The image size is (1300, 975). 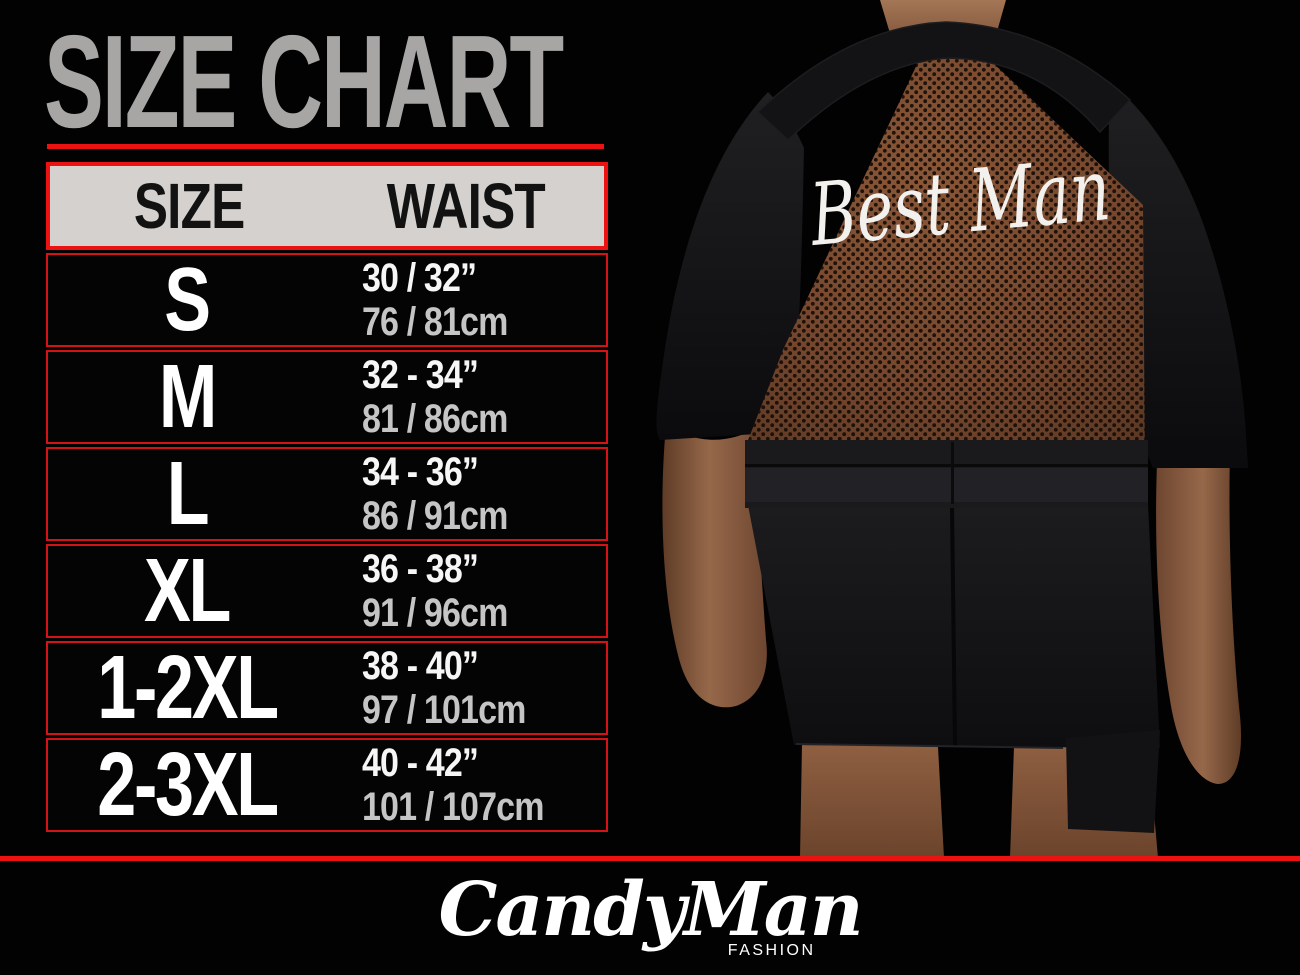 I want to click on header-waist: WAIST, so click(x=466, y=206).